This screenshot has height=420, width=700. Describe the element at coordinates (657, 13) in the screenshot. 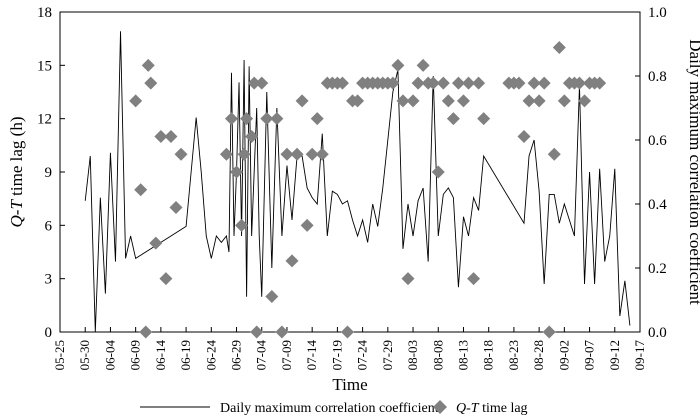

I see `y-right-tick-label: 1.0` at that location.